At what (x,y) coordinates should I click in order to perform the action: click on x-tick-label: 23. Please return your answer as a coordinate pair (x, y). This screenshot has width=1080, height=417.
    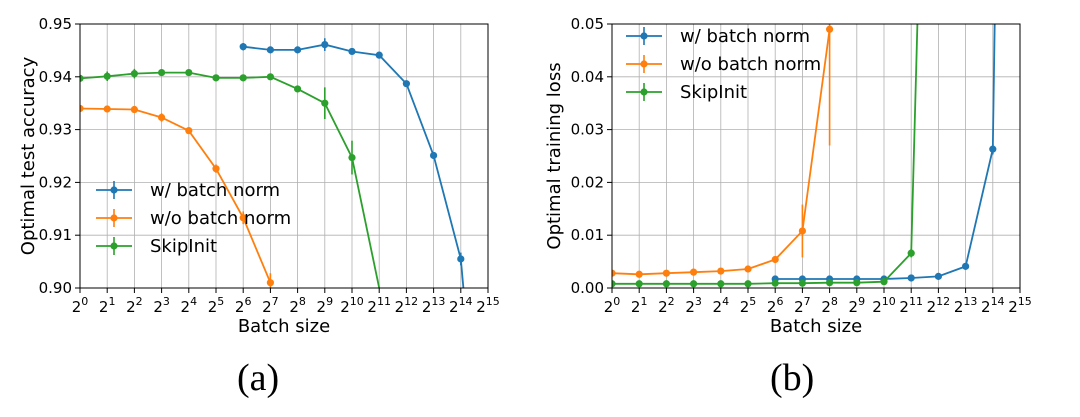
    Looking at the image, I should click on (693, 305).